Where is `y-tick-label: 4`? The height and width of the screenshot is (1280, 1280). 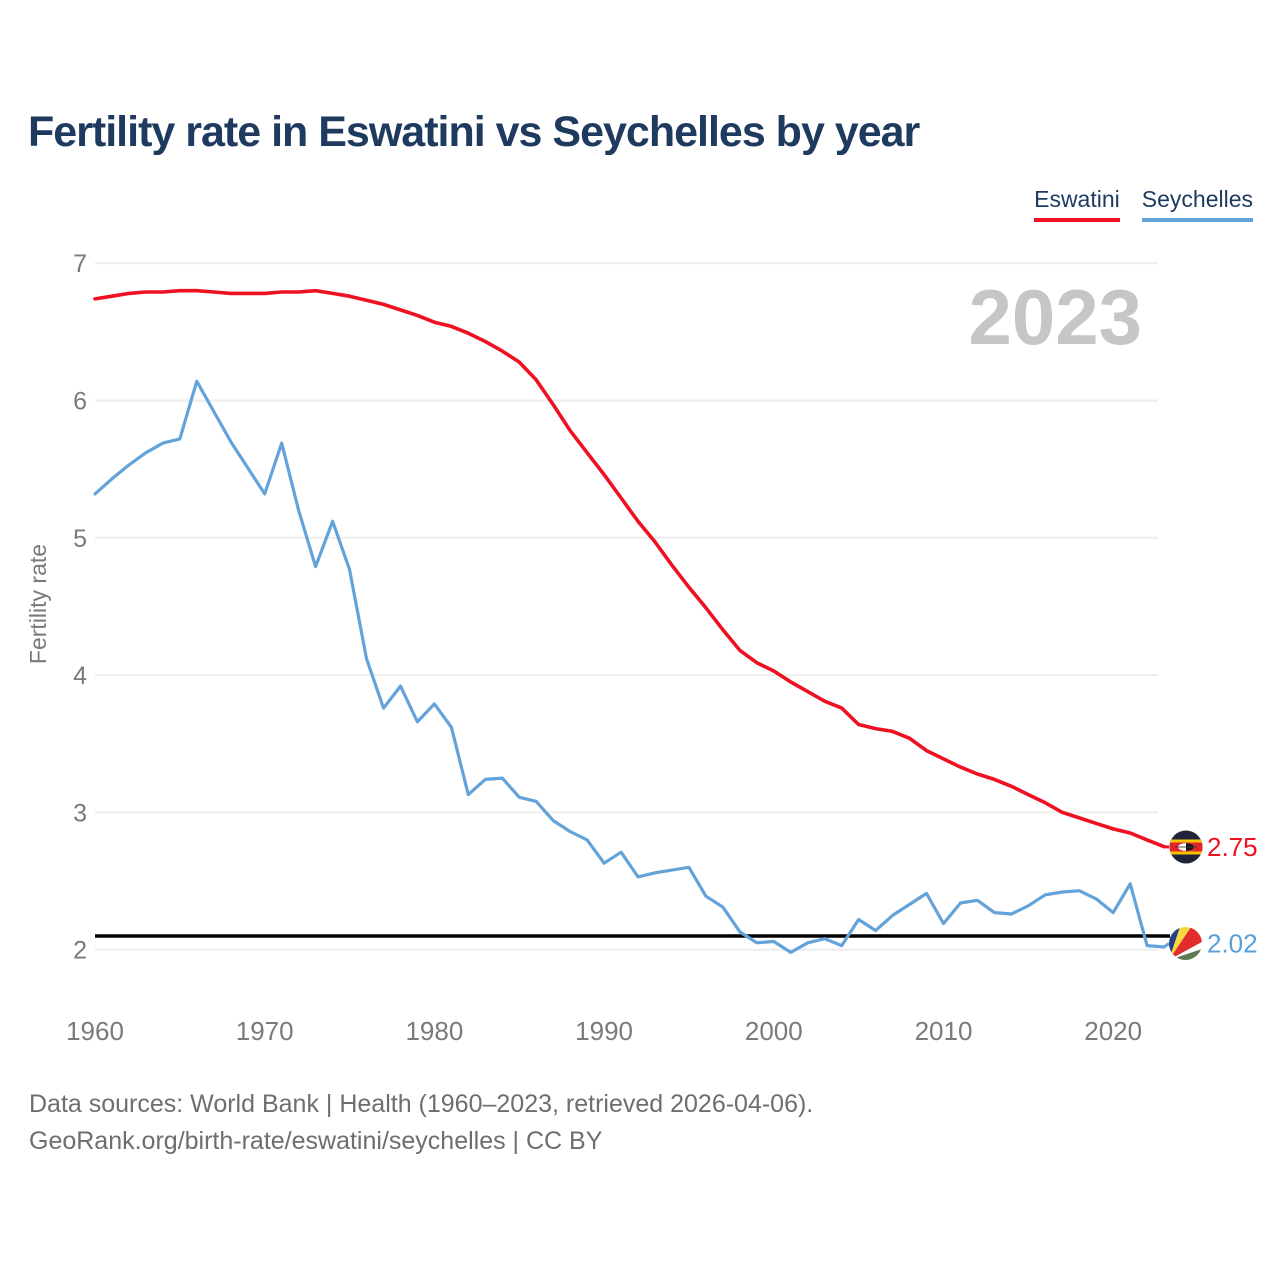
y-tick-label: 4 is located at coordinates (80, 676).